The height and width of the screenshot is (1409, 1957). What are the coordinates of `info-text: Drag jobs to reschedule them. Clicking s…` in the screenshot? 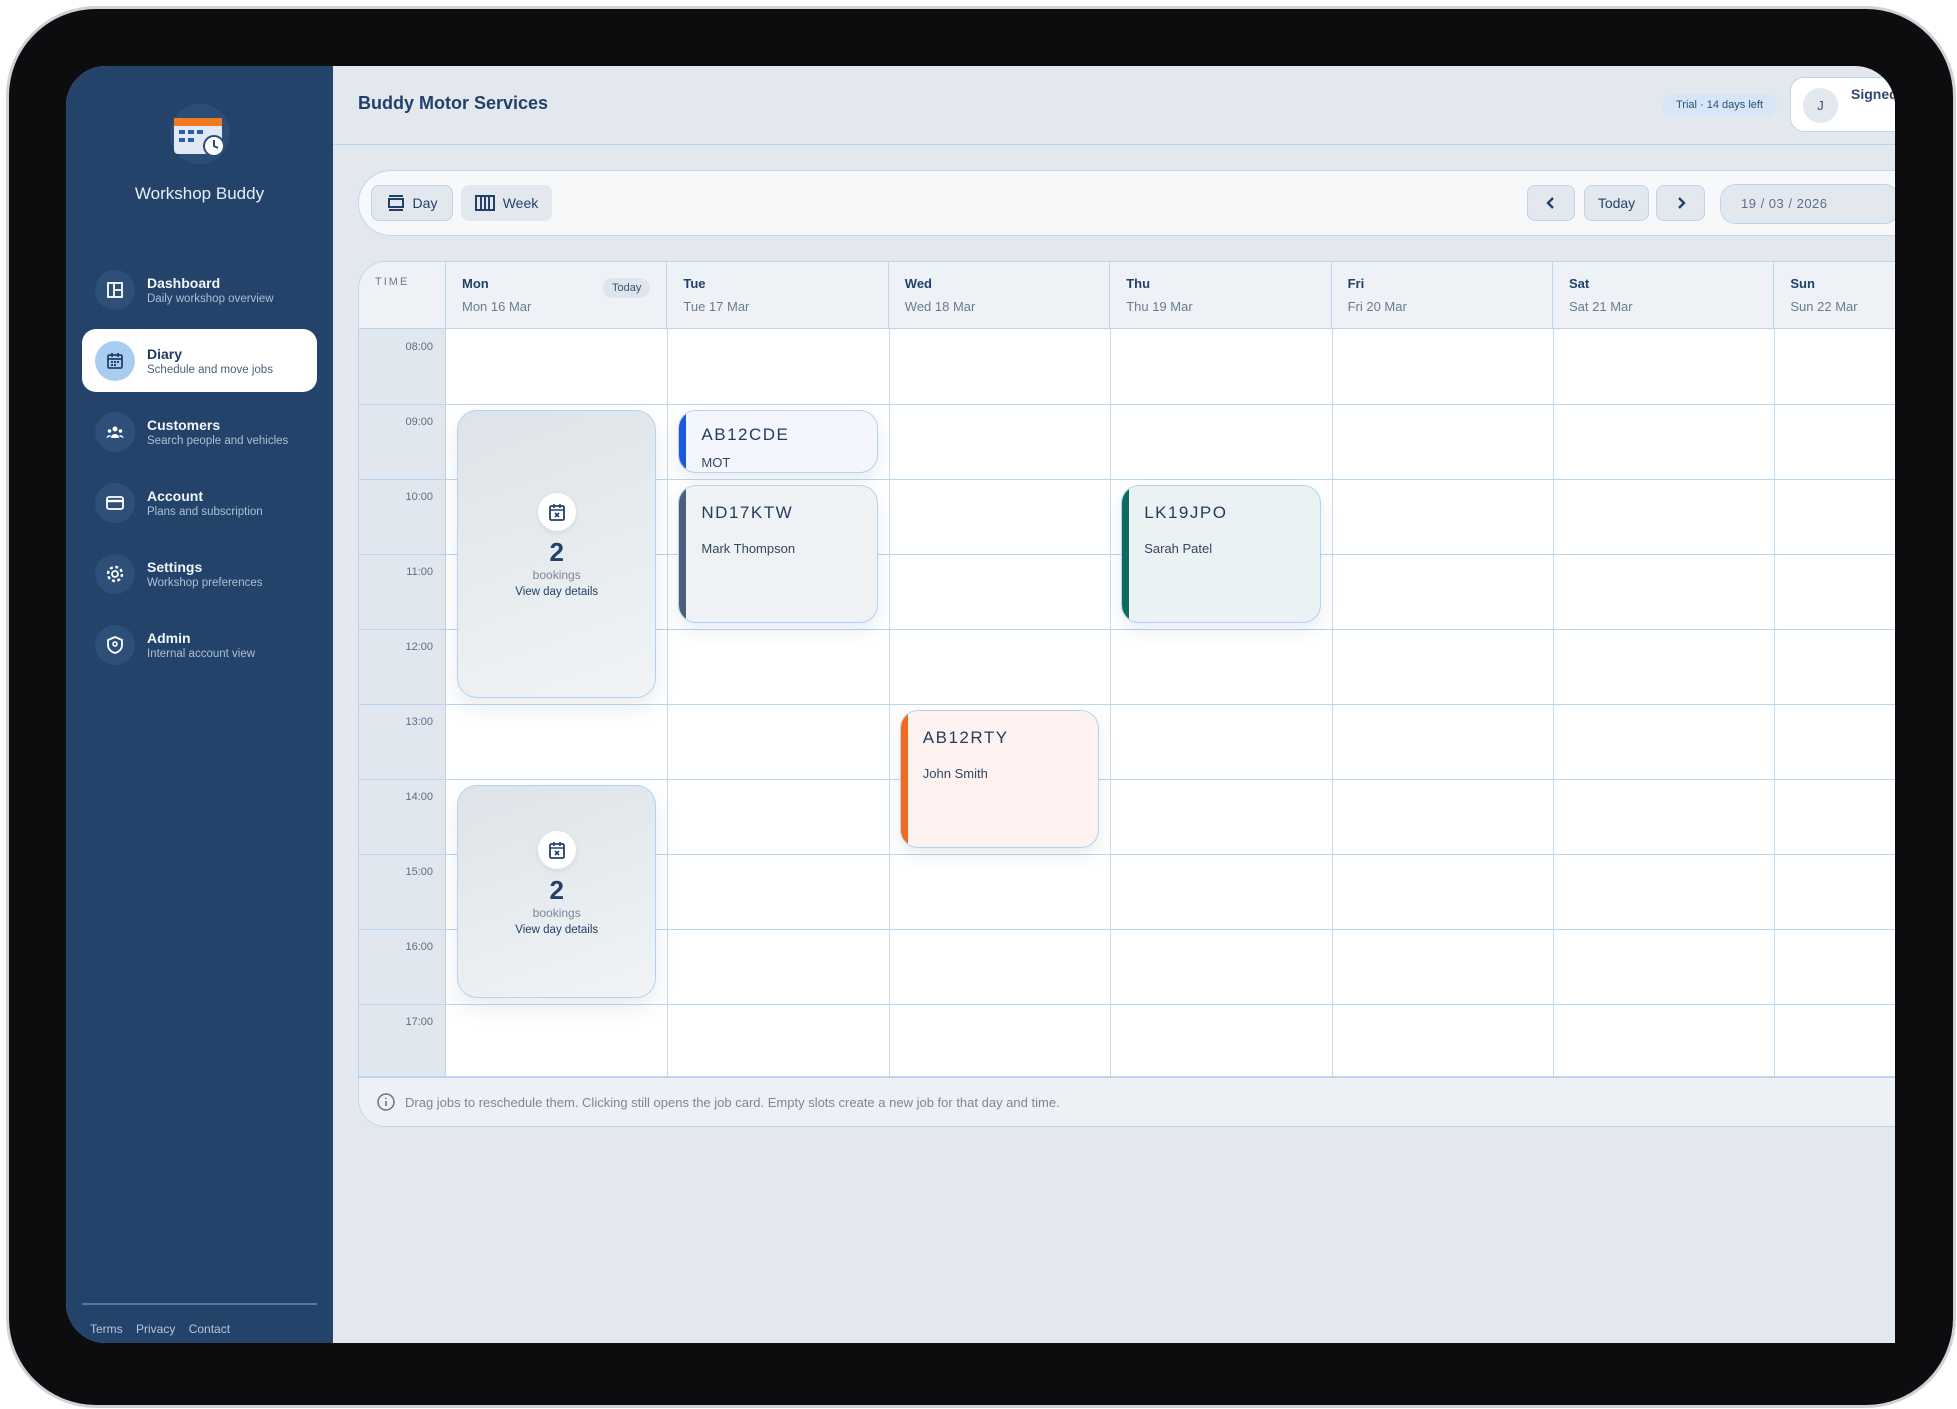 It's located at (732, 1102).